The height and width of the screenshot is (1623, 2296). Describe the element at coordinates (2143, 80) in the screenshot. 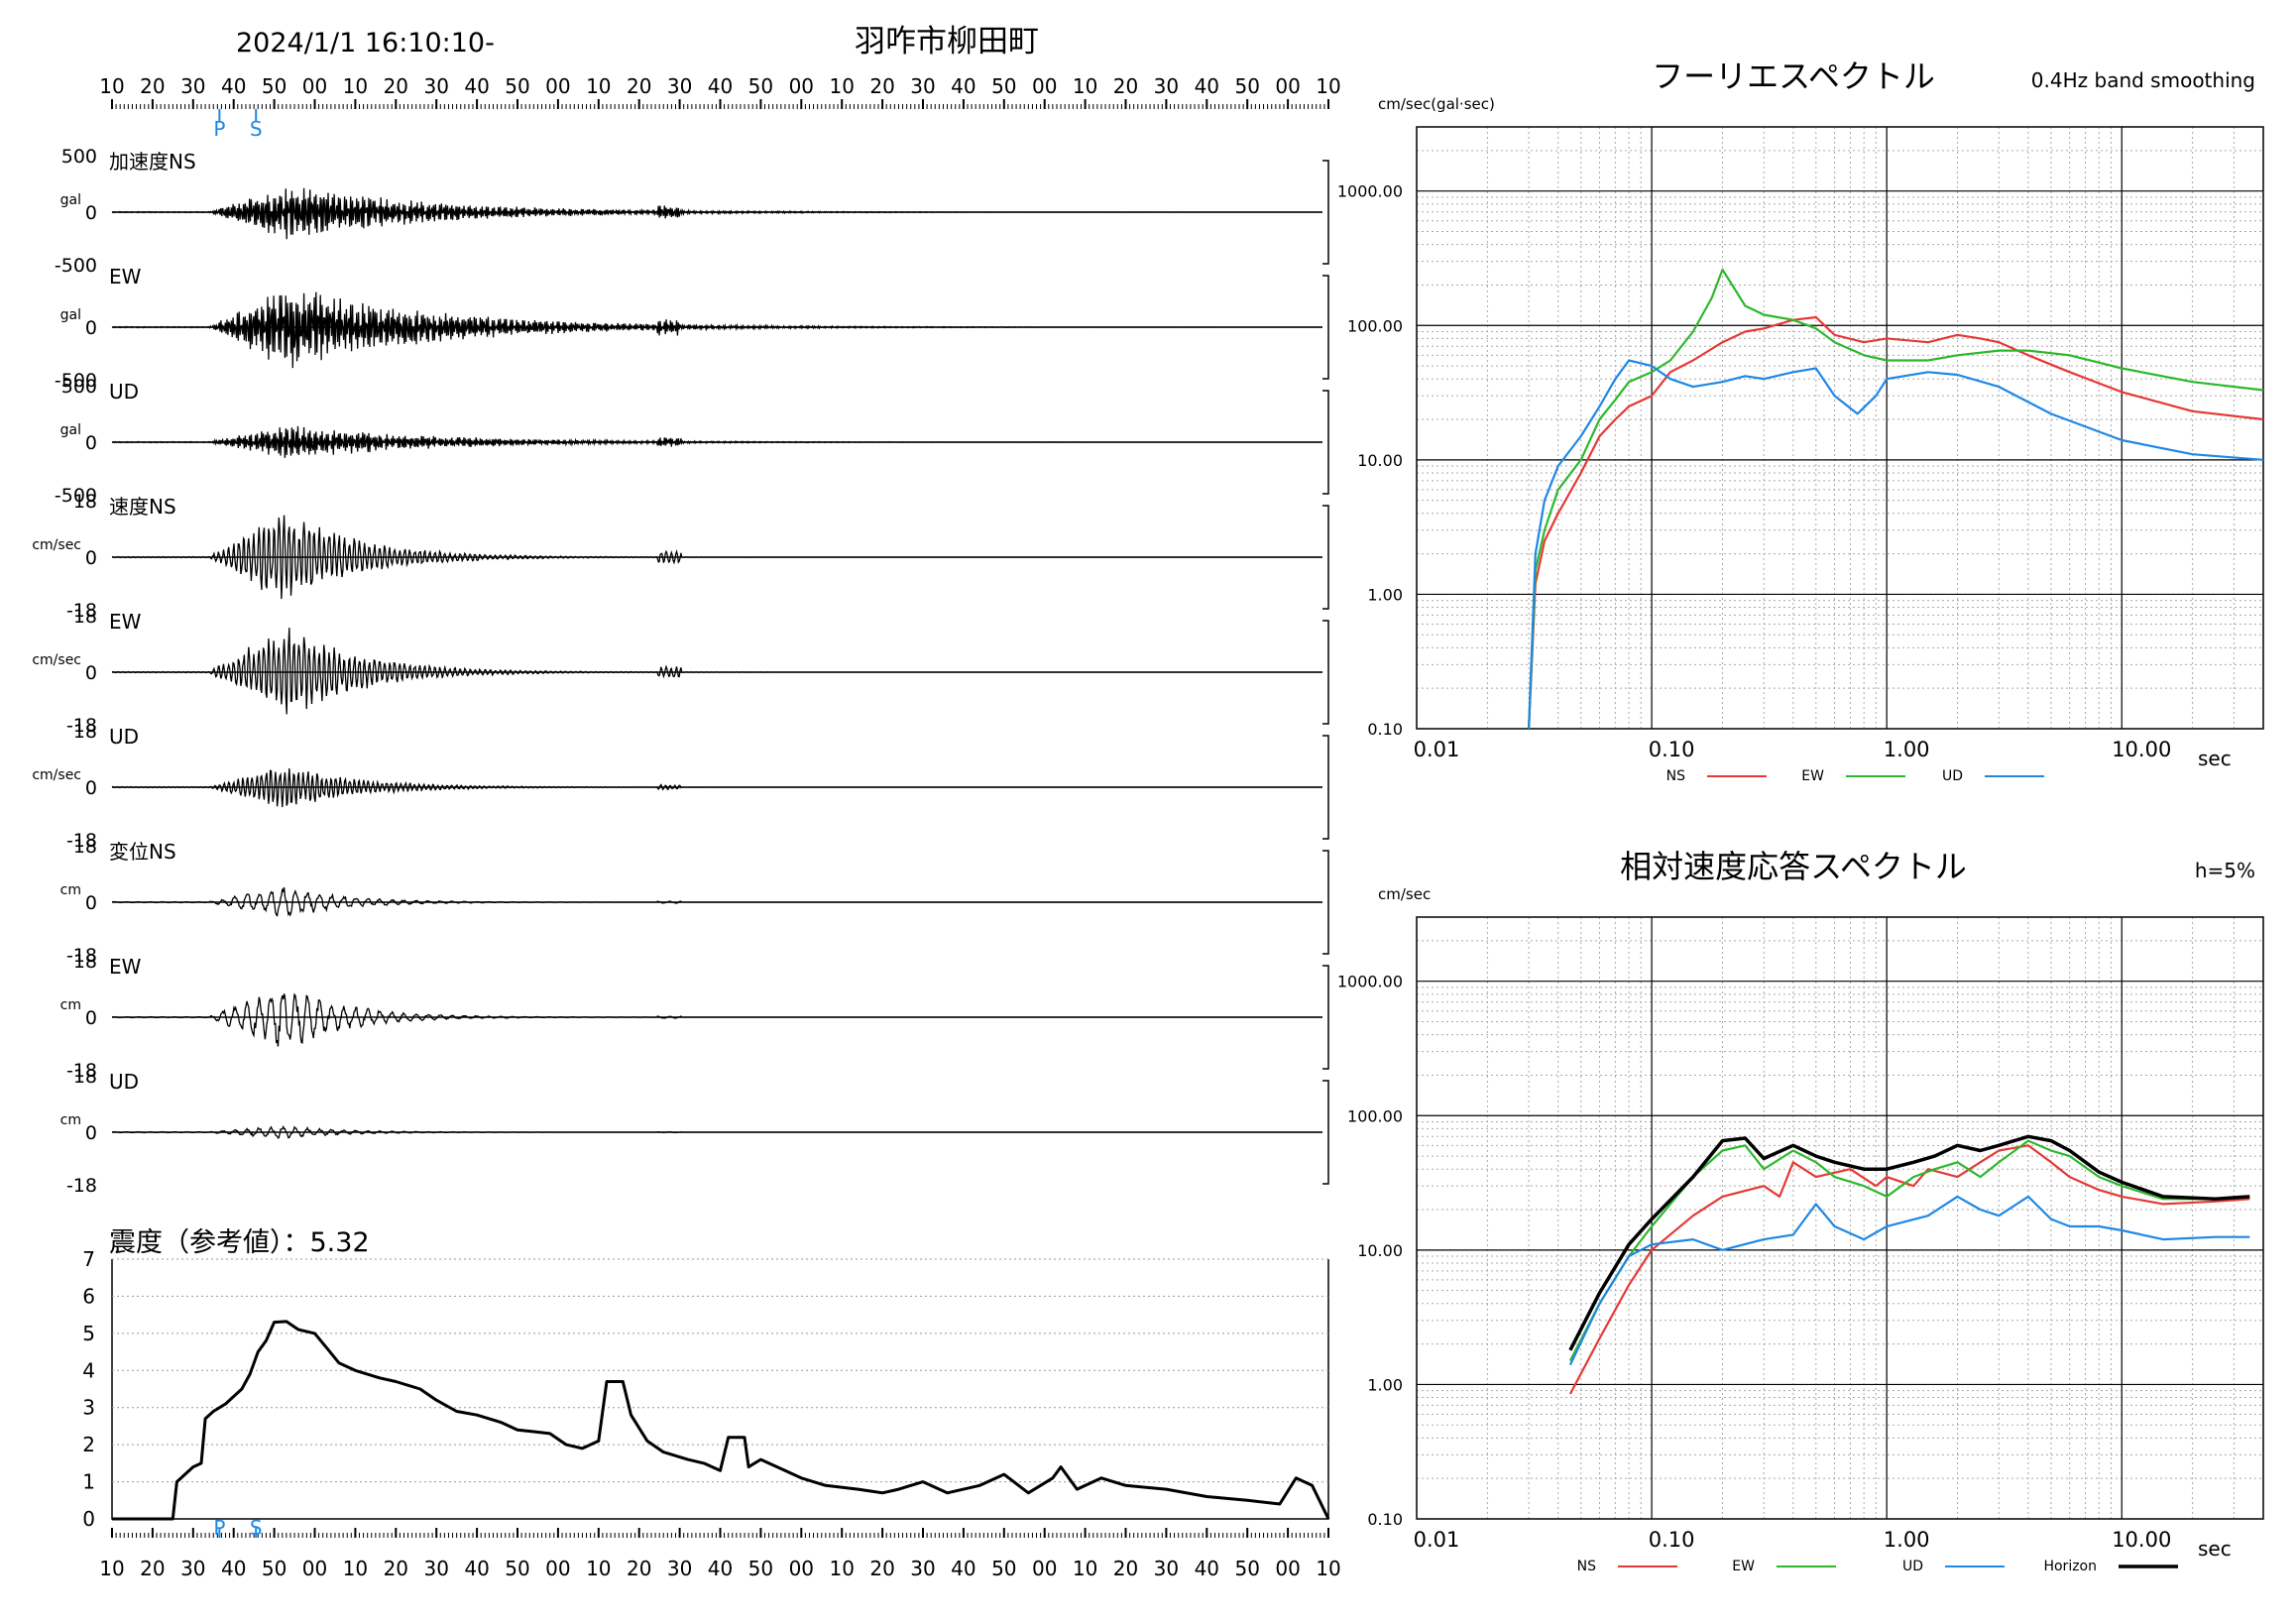

I see `chart-subtitle: 0.4Hz band smoothing` at that location.